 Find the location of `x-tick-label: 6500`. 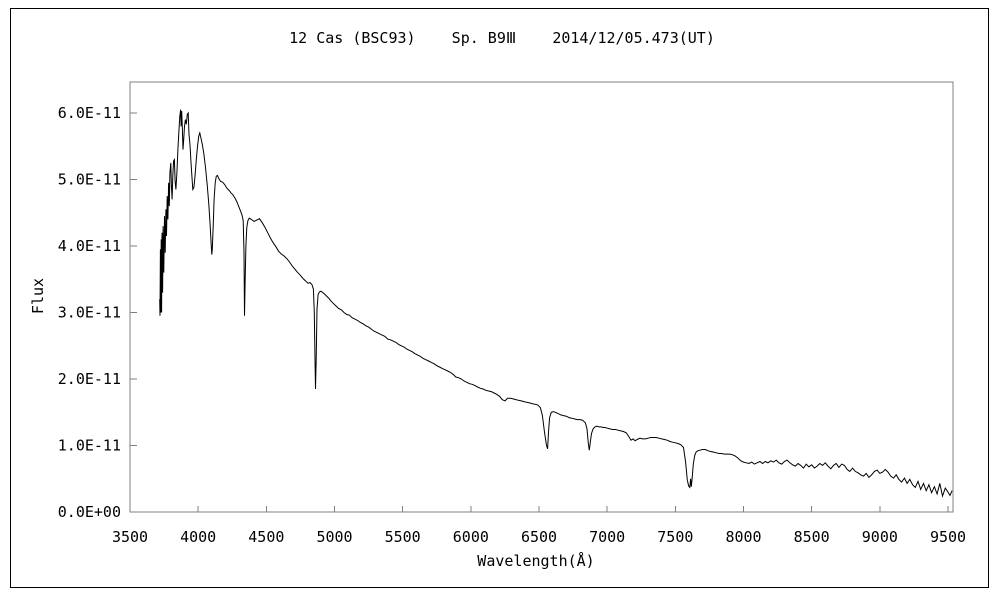

x-tick-label: 6500 is located at coordinates (539, 537).